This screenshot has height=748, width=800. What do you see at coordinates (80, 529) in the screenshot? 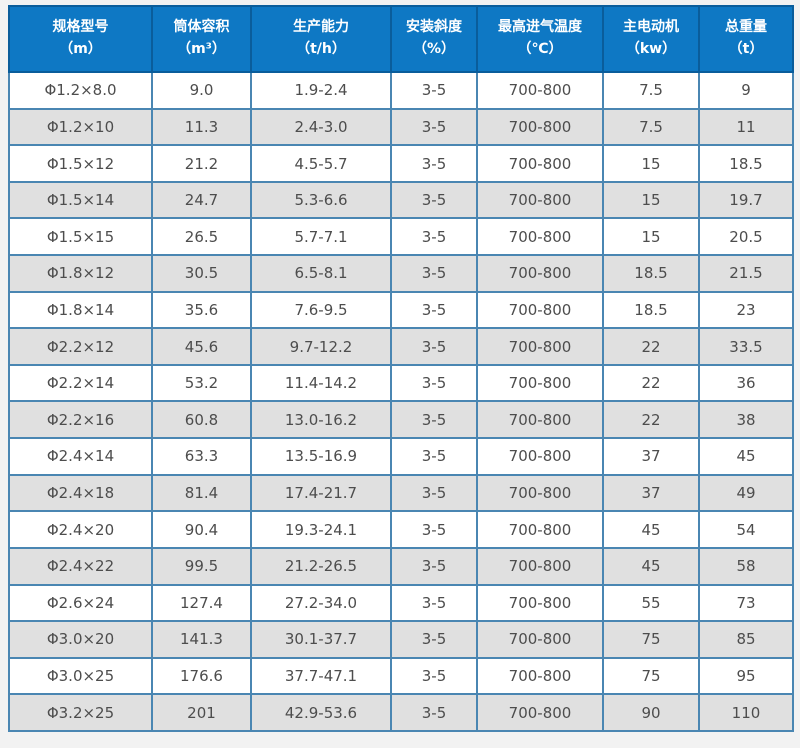
I see `table-cell: Φ2.4×20` at bounding box center [80, 529].